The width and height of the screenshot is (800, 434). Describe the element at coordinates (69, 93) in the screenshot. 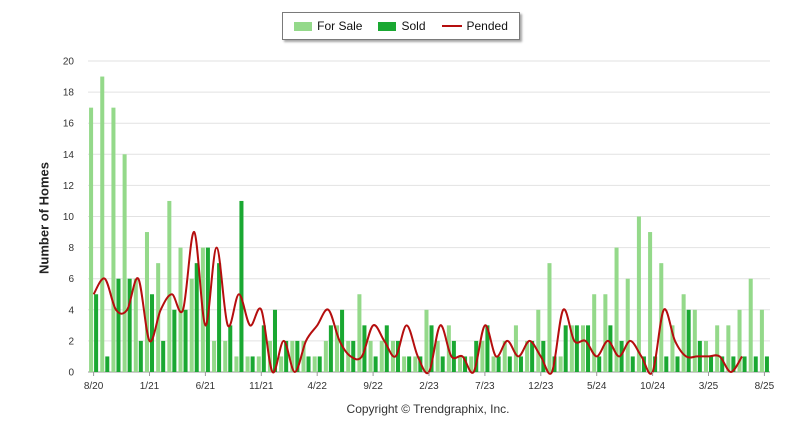

I see `y-tick-label: 18` at that location.